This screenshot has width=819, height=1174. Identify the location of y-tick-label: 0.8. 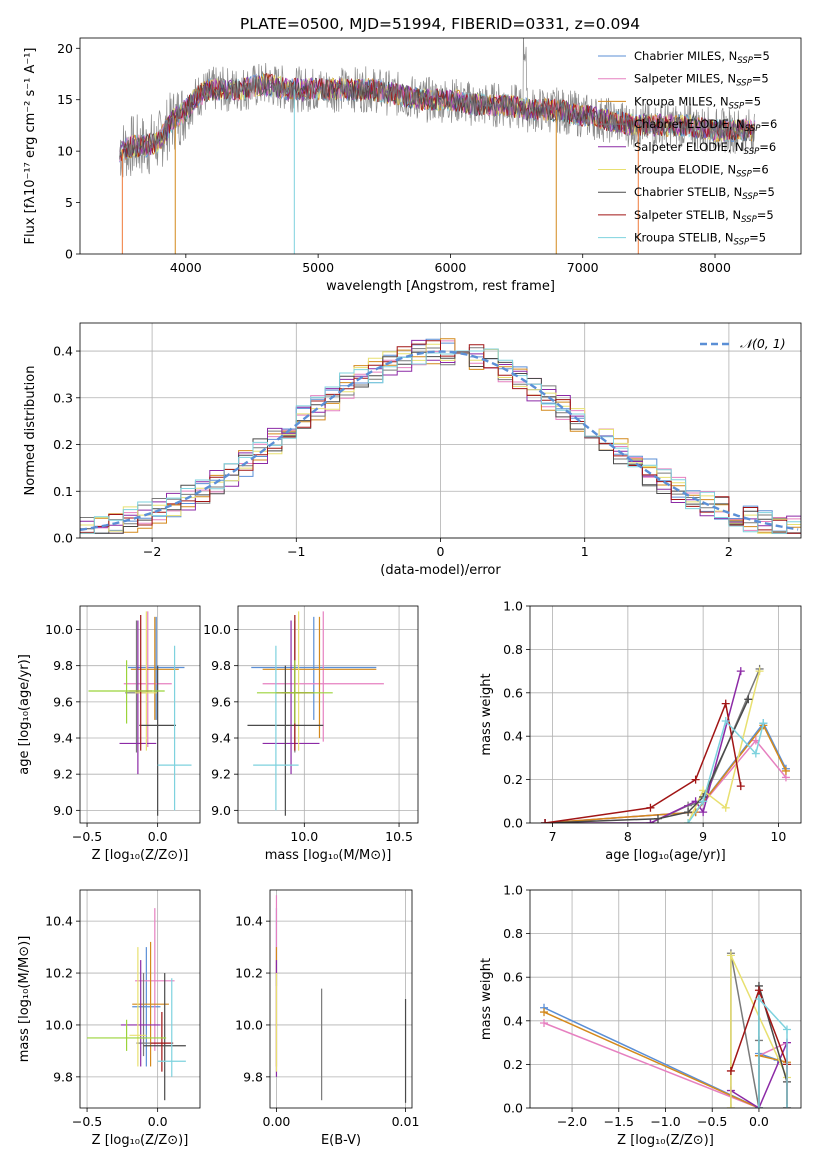
(513, 649).